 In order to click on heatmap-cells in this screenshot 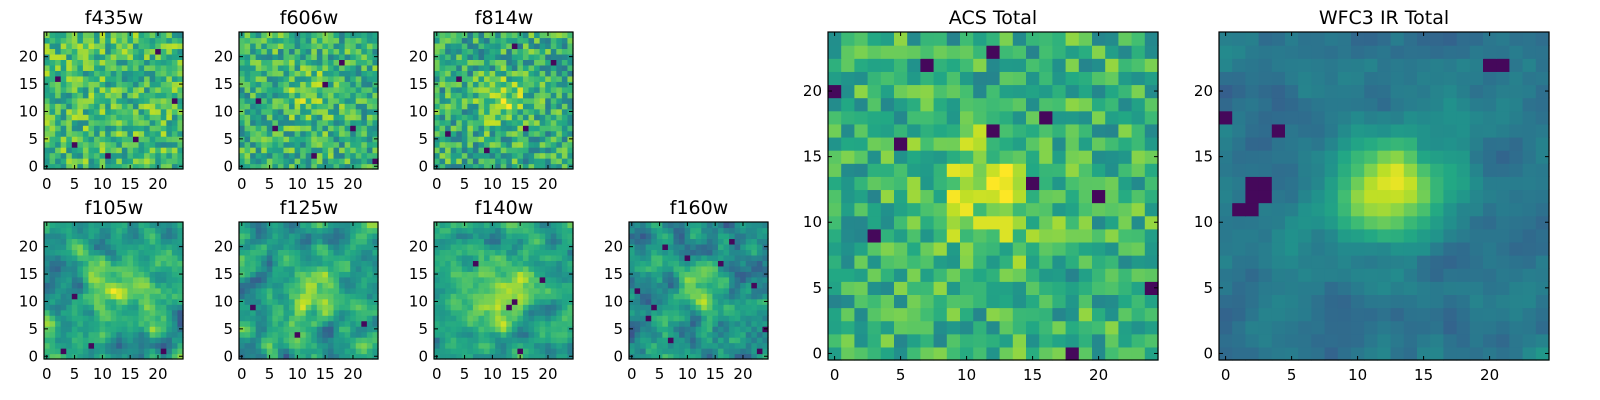, I will do `click(309, 291)`.